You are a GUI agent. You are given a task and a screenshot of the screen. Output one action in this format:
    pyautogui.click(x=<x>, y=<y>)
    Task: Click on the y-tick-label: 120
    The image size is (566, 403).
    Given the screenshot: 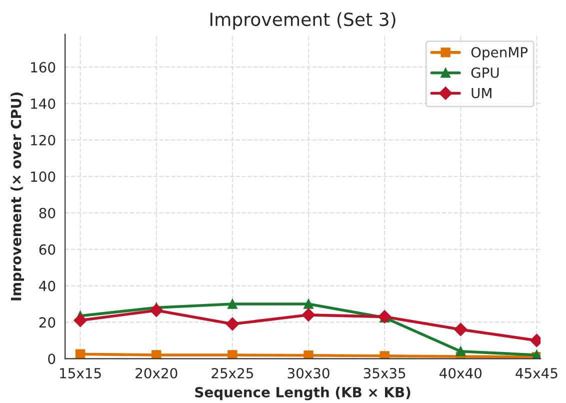 What is the action you would take?
    pyautogui.click(x=43, y=140)
    